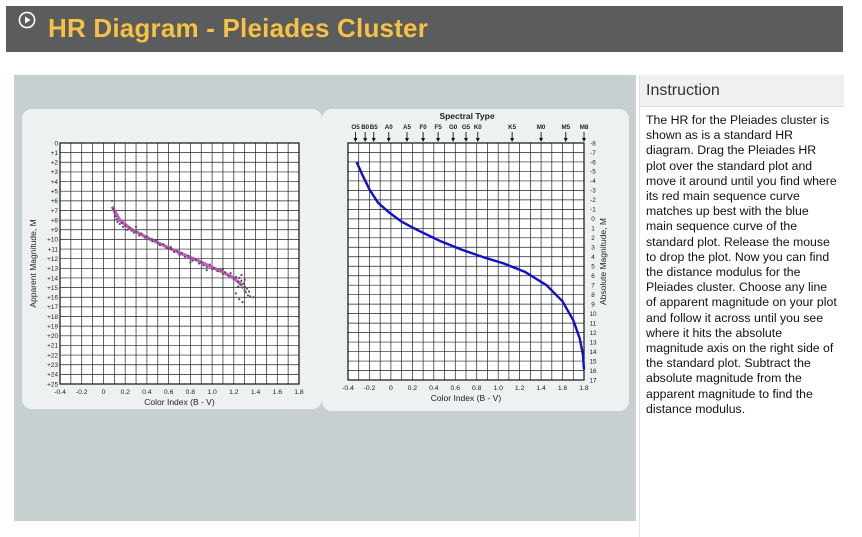  What do you see at coordinates (55, 230) in the screenshot?
I see `y-tick-label: +9` at bounding box center [55, 230].